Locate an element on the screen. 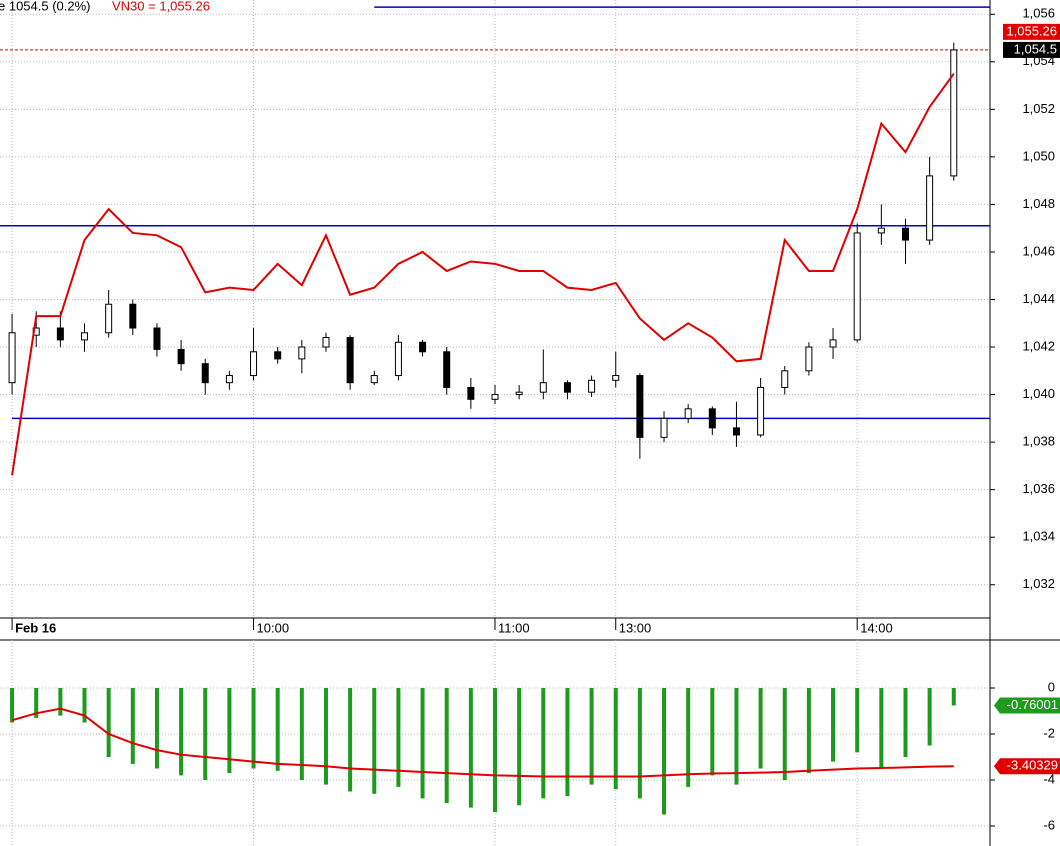  y-tick-label: 1,038 is located at coordinates (1038, 441).